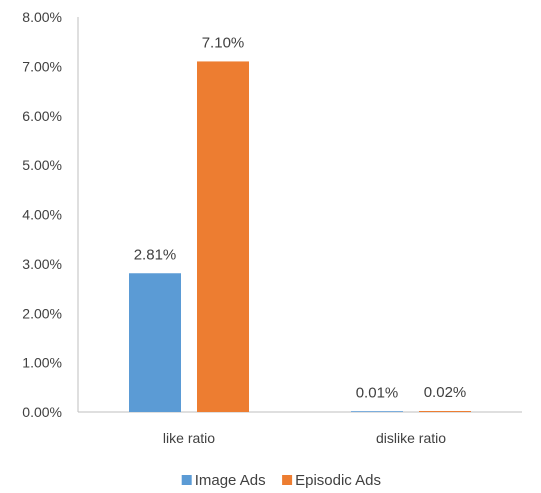 This screenshot has height=493, width=541. Describe the element at coordinates (42, 313) in the screenshot. I see `y-tick-label: 2.00%` at that location.